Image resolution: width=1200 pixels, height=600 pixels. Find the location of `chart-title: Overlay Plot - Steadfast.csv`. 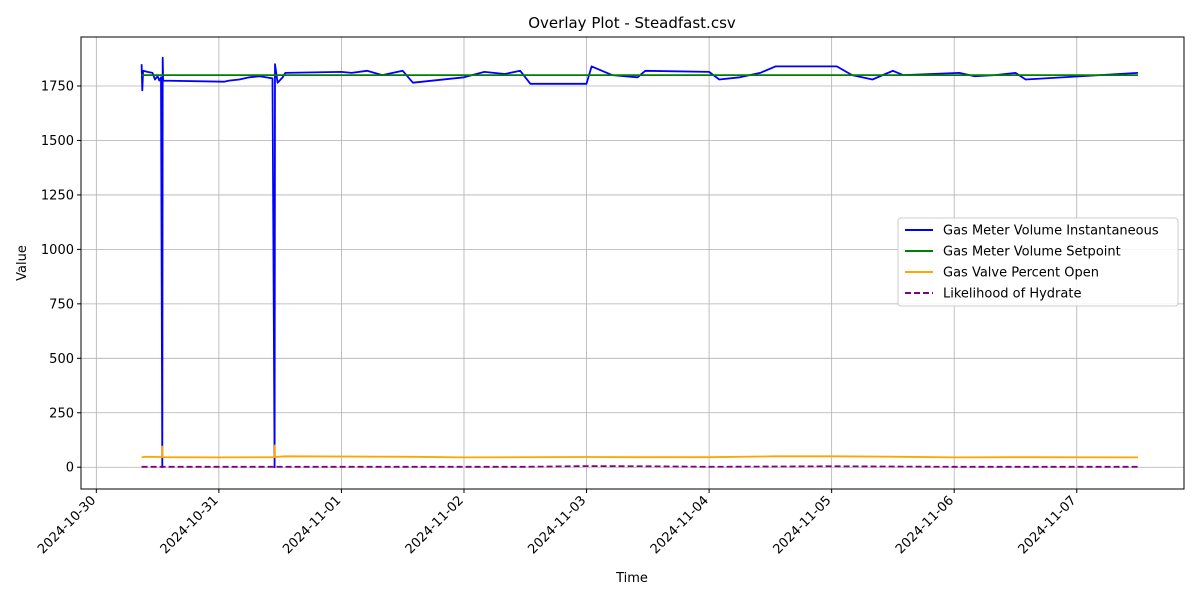

chart-title: Overlay Plot - Steadfast.csv is located at coordinates (632, 23).